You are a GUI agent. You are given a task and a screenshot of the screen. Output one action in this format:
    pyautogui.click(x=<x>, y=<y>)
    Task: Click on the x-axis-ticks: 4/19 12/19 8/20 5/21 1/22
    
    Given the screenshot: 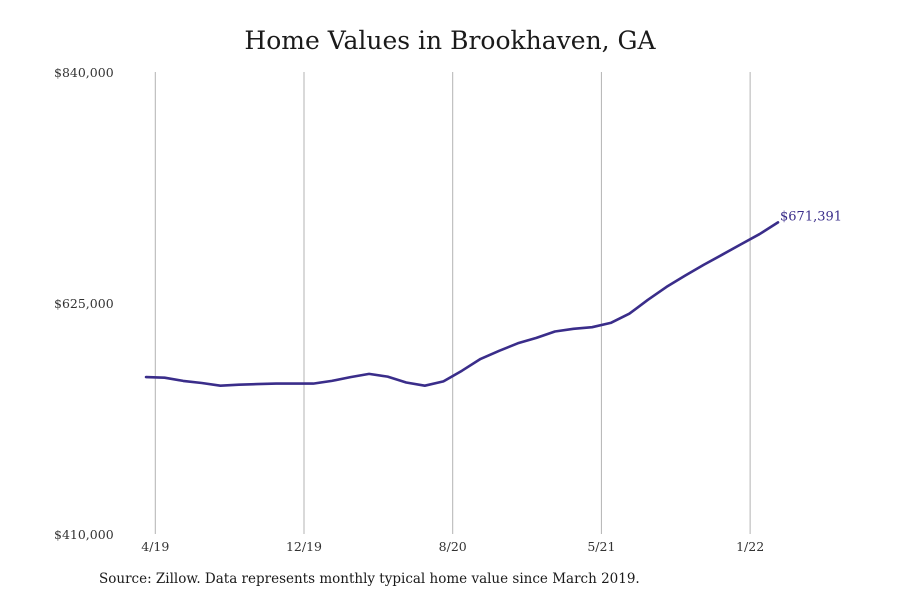 What is the action you would take?
    pyautogui.click(x=452, y=546)
    